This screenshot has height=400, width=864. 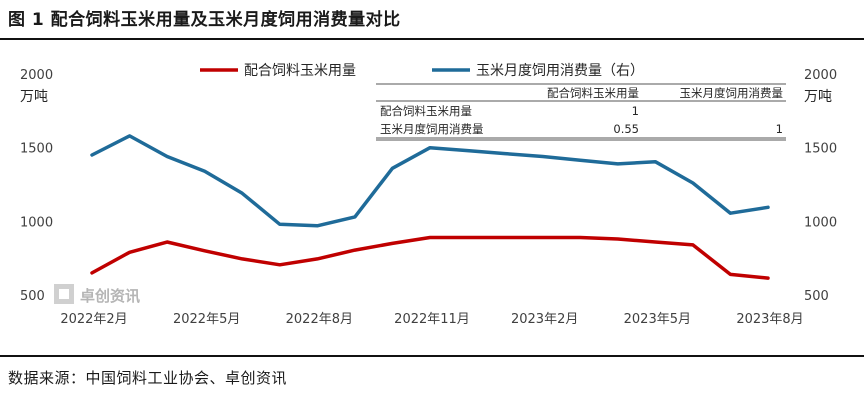 What do you see at coordinates (769, 319) in the screenshot?
I see `x-tick-label: 2023年8月` at bounding box center [769, 319].